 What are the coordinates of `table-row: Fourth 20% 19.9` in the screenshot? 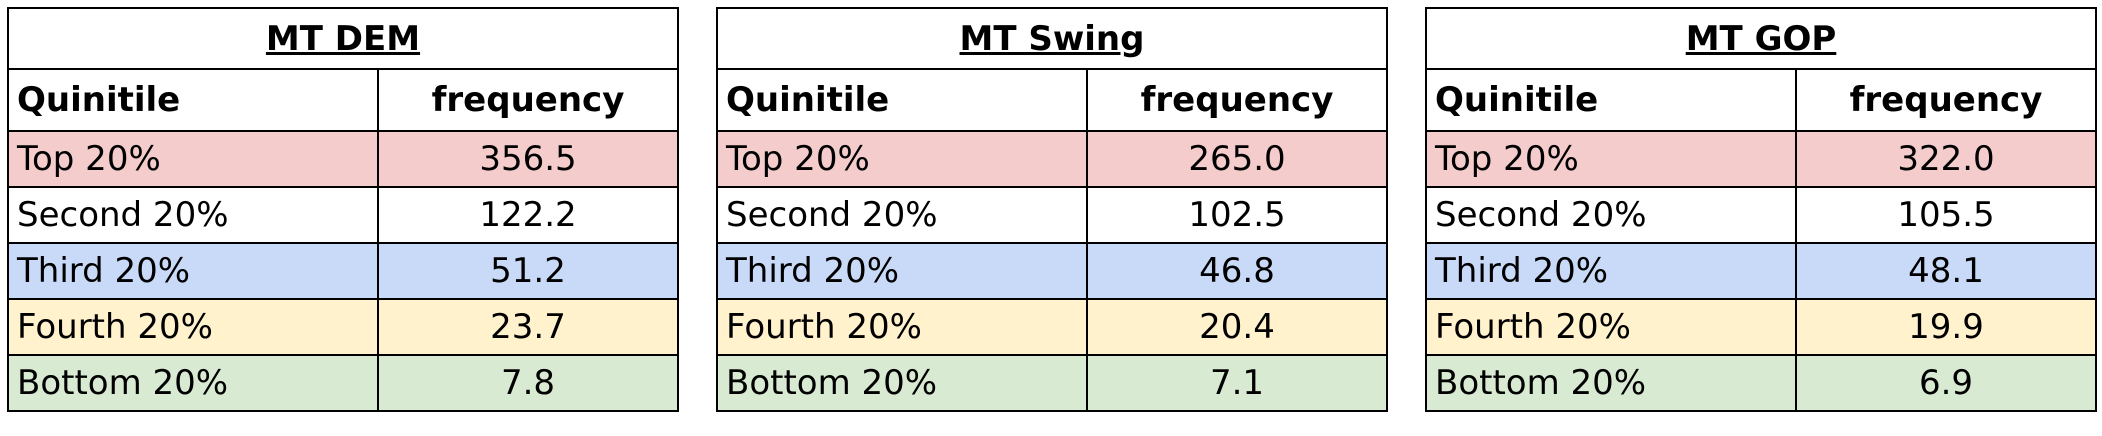 It's located at (1761, 327).